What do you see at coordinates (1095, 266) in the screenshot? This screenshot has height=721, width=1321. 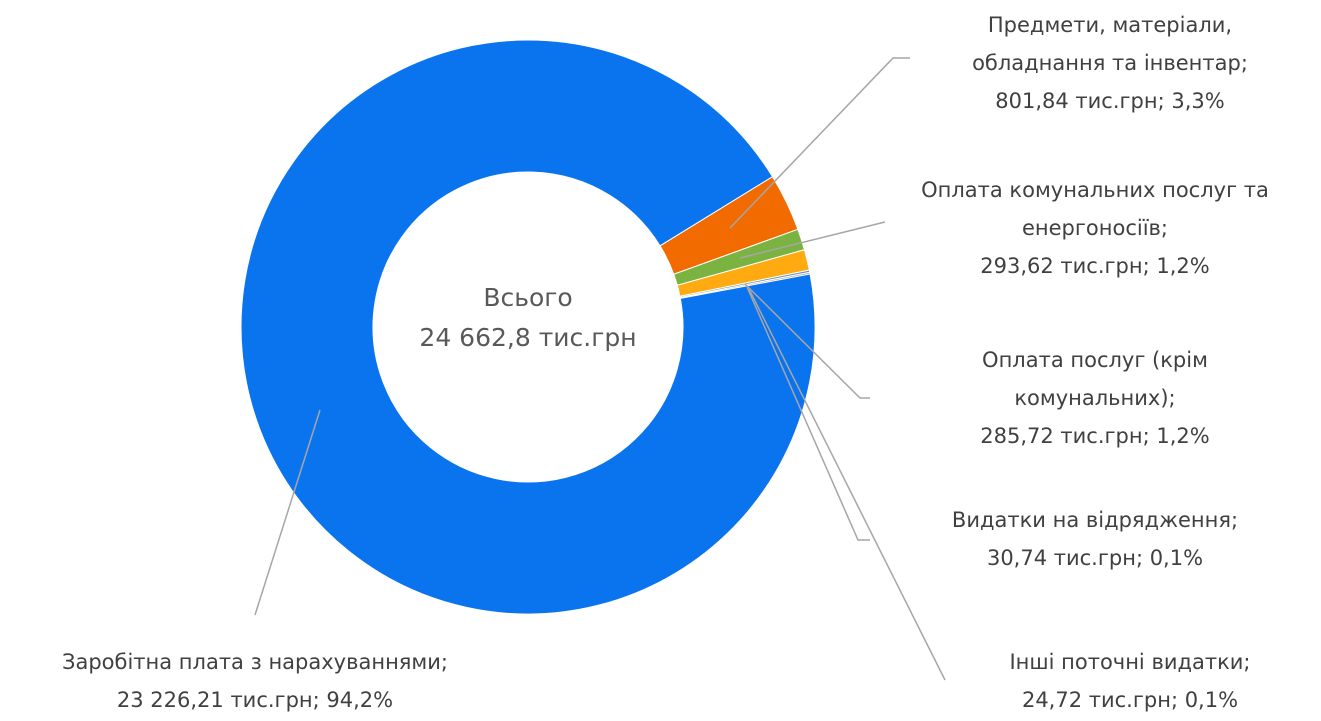 I see `value-label: 293,62 тис.грн; 1,2%` at bounding box center [1095, 266].